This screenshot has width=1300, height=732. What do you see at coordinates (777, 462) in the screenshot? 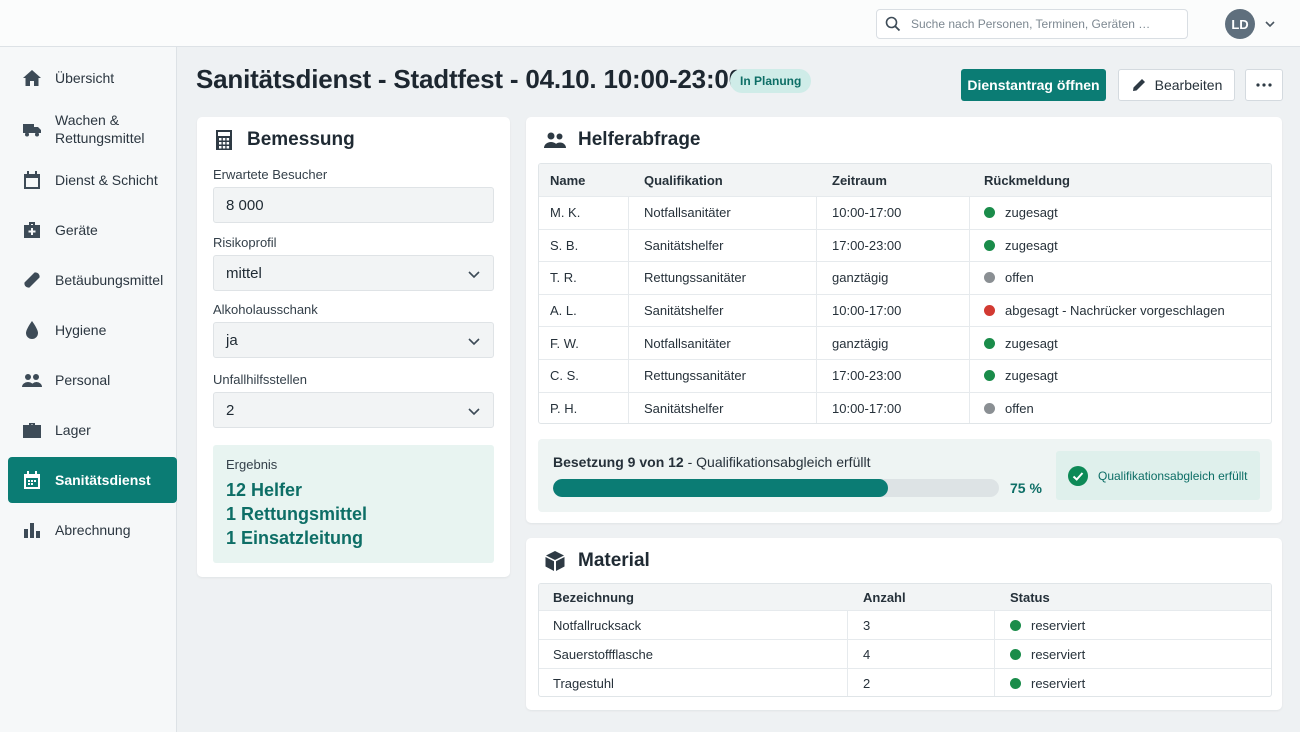
I see `occupancy-suffix: - Qualifikationsabgleich erfüllt` at bounding box center [777, 462].